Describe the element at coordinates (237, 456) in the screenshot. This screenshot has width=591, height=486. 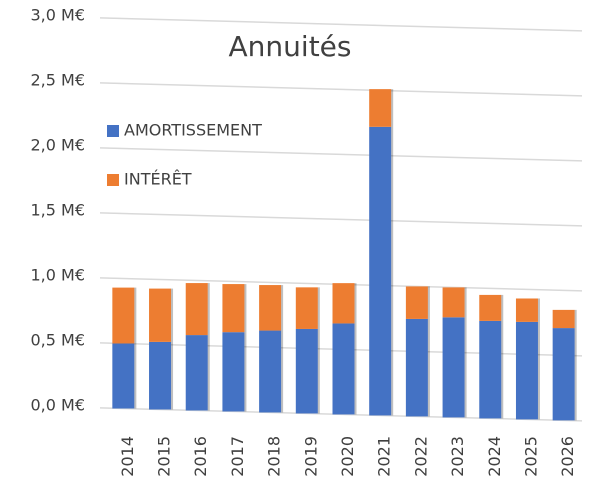
I see `x-tick-label: 2017` at that location.